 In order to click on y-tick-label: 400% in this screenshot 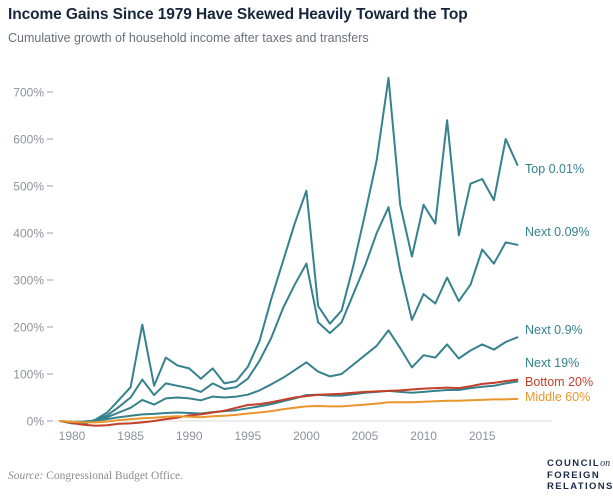, I will do `click(28, 234)`.